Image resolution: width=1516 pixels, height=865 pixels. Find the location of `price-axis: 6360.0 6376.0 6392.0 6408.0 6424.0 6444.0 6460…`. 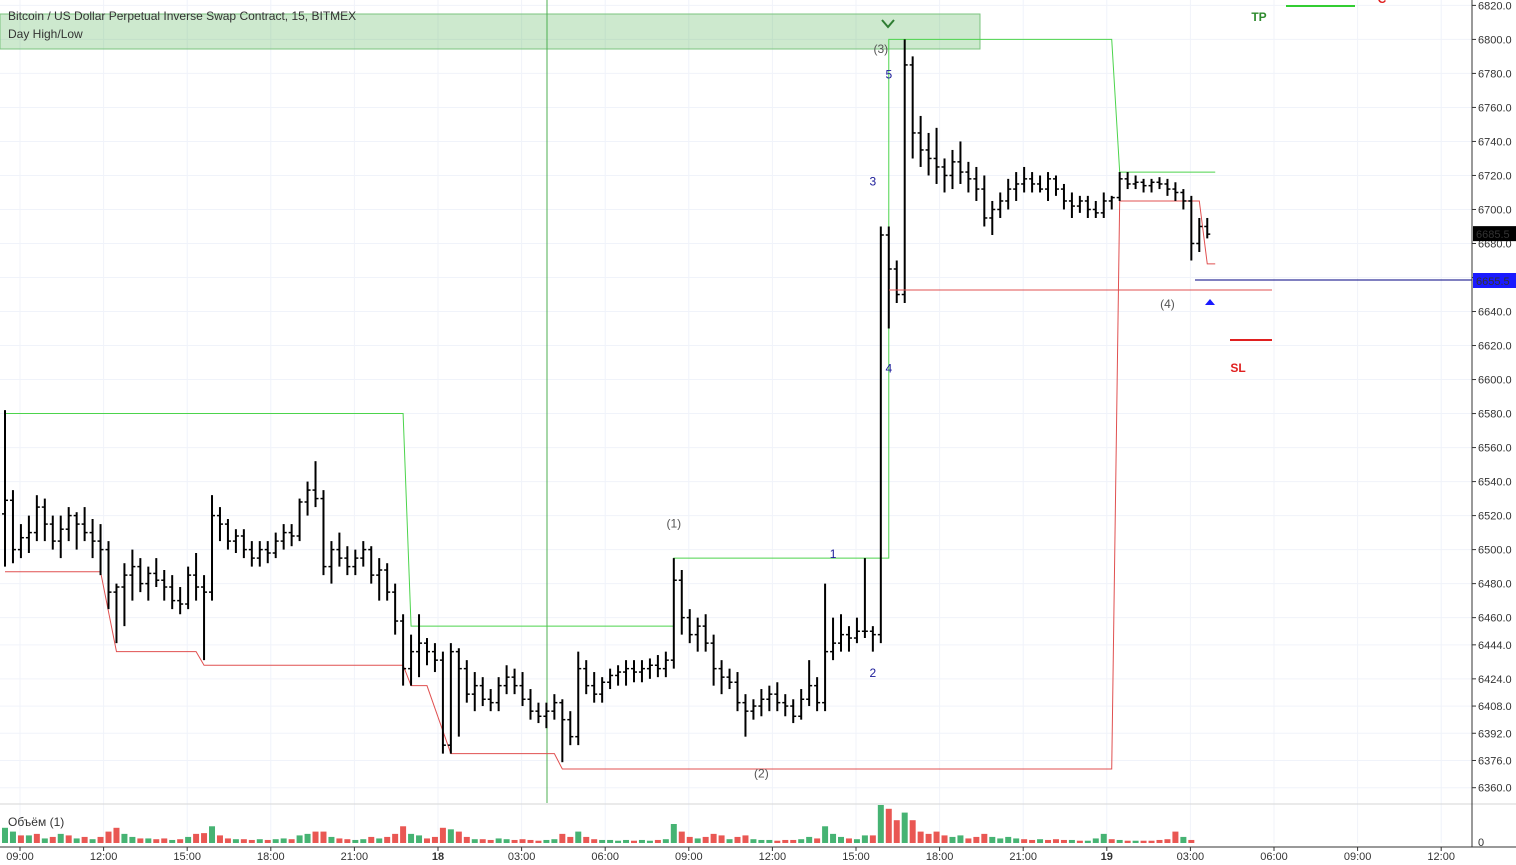

price-axis: 6360.0 6376.0 6392.0 6408.0 6424.0 6444.0 6460… is located at coordinates (1493, 424).